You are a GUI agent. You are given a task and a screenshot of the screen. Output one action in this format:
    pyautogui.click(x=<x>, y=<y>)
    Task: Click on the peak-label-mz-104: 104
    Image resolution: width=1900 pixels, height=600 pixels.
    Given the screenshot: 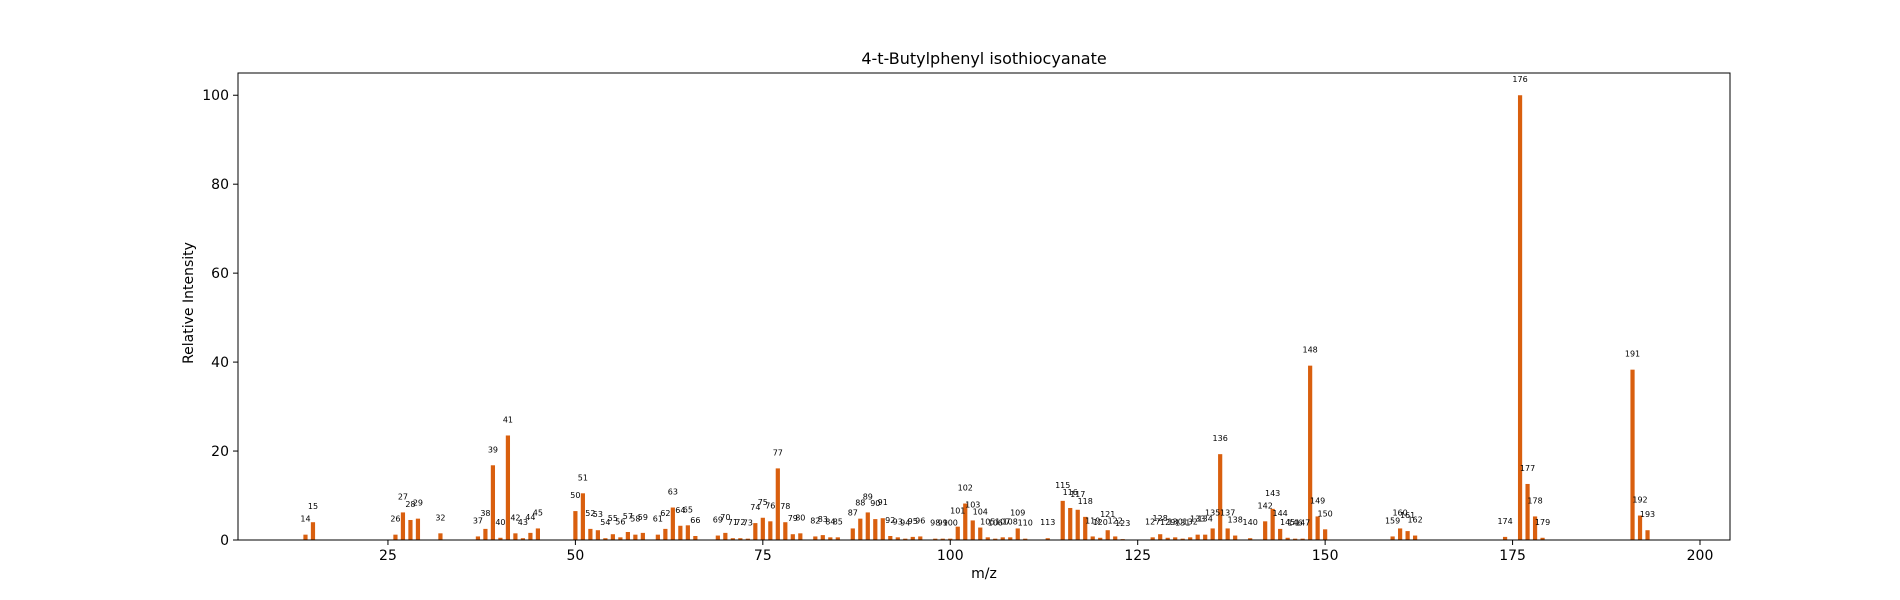 What is the action you would take?
    pyautogui.click(x=980, y=512)
    